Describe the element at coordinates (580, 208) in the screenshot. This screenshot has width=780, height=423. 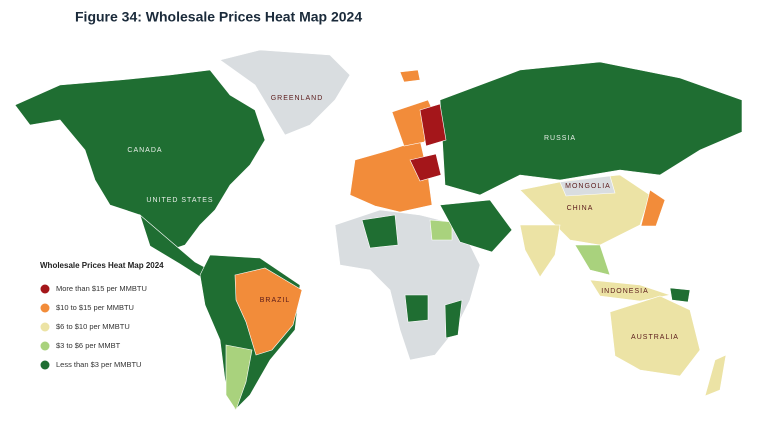
I see `country-label: CHINA` at that location.